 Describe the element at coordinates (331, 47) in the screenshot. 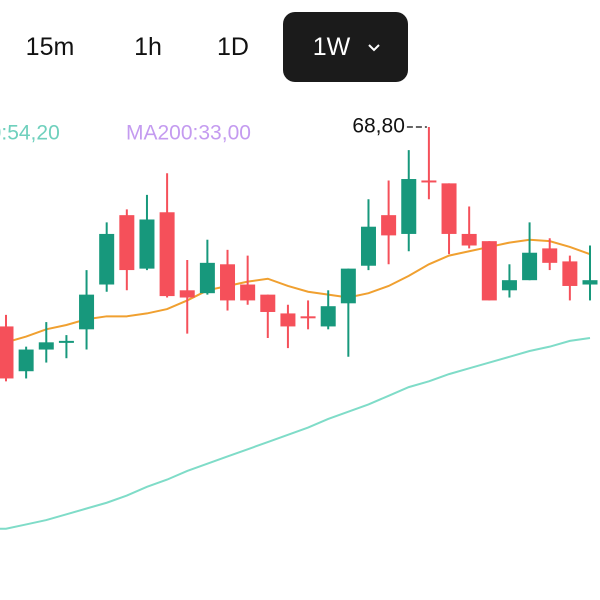

I see `tab-label: 1W` at that location.